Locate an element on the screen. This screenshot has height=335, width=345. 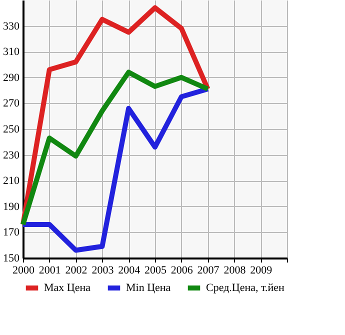
legend-label: Max Цена is located at coordinates (67, 288).